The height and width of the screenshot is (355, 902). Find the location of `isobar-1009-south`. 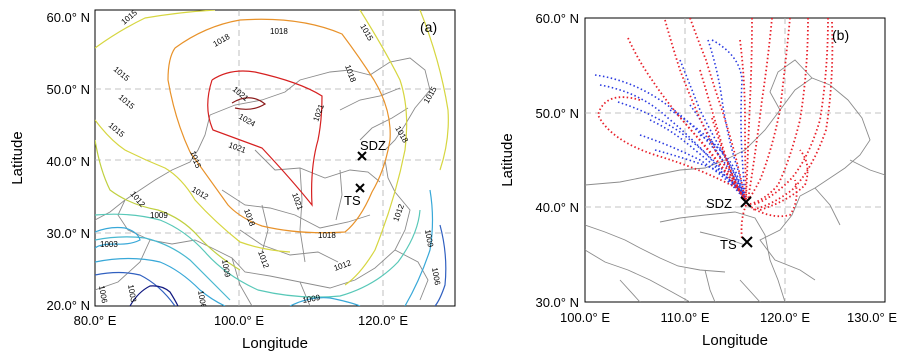

isobar-1009-south is located at coordinates (325, 301).